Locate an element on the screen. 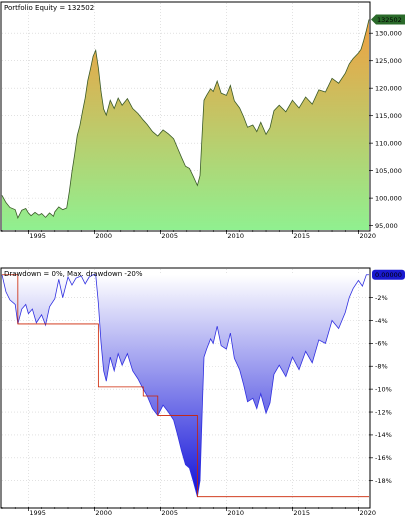 The image size is (407, 515). equity-last-value-label: 132502 is located at coordinates (389, 20).